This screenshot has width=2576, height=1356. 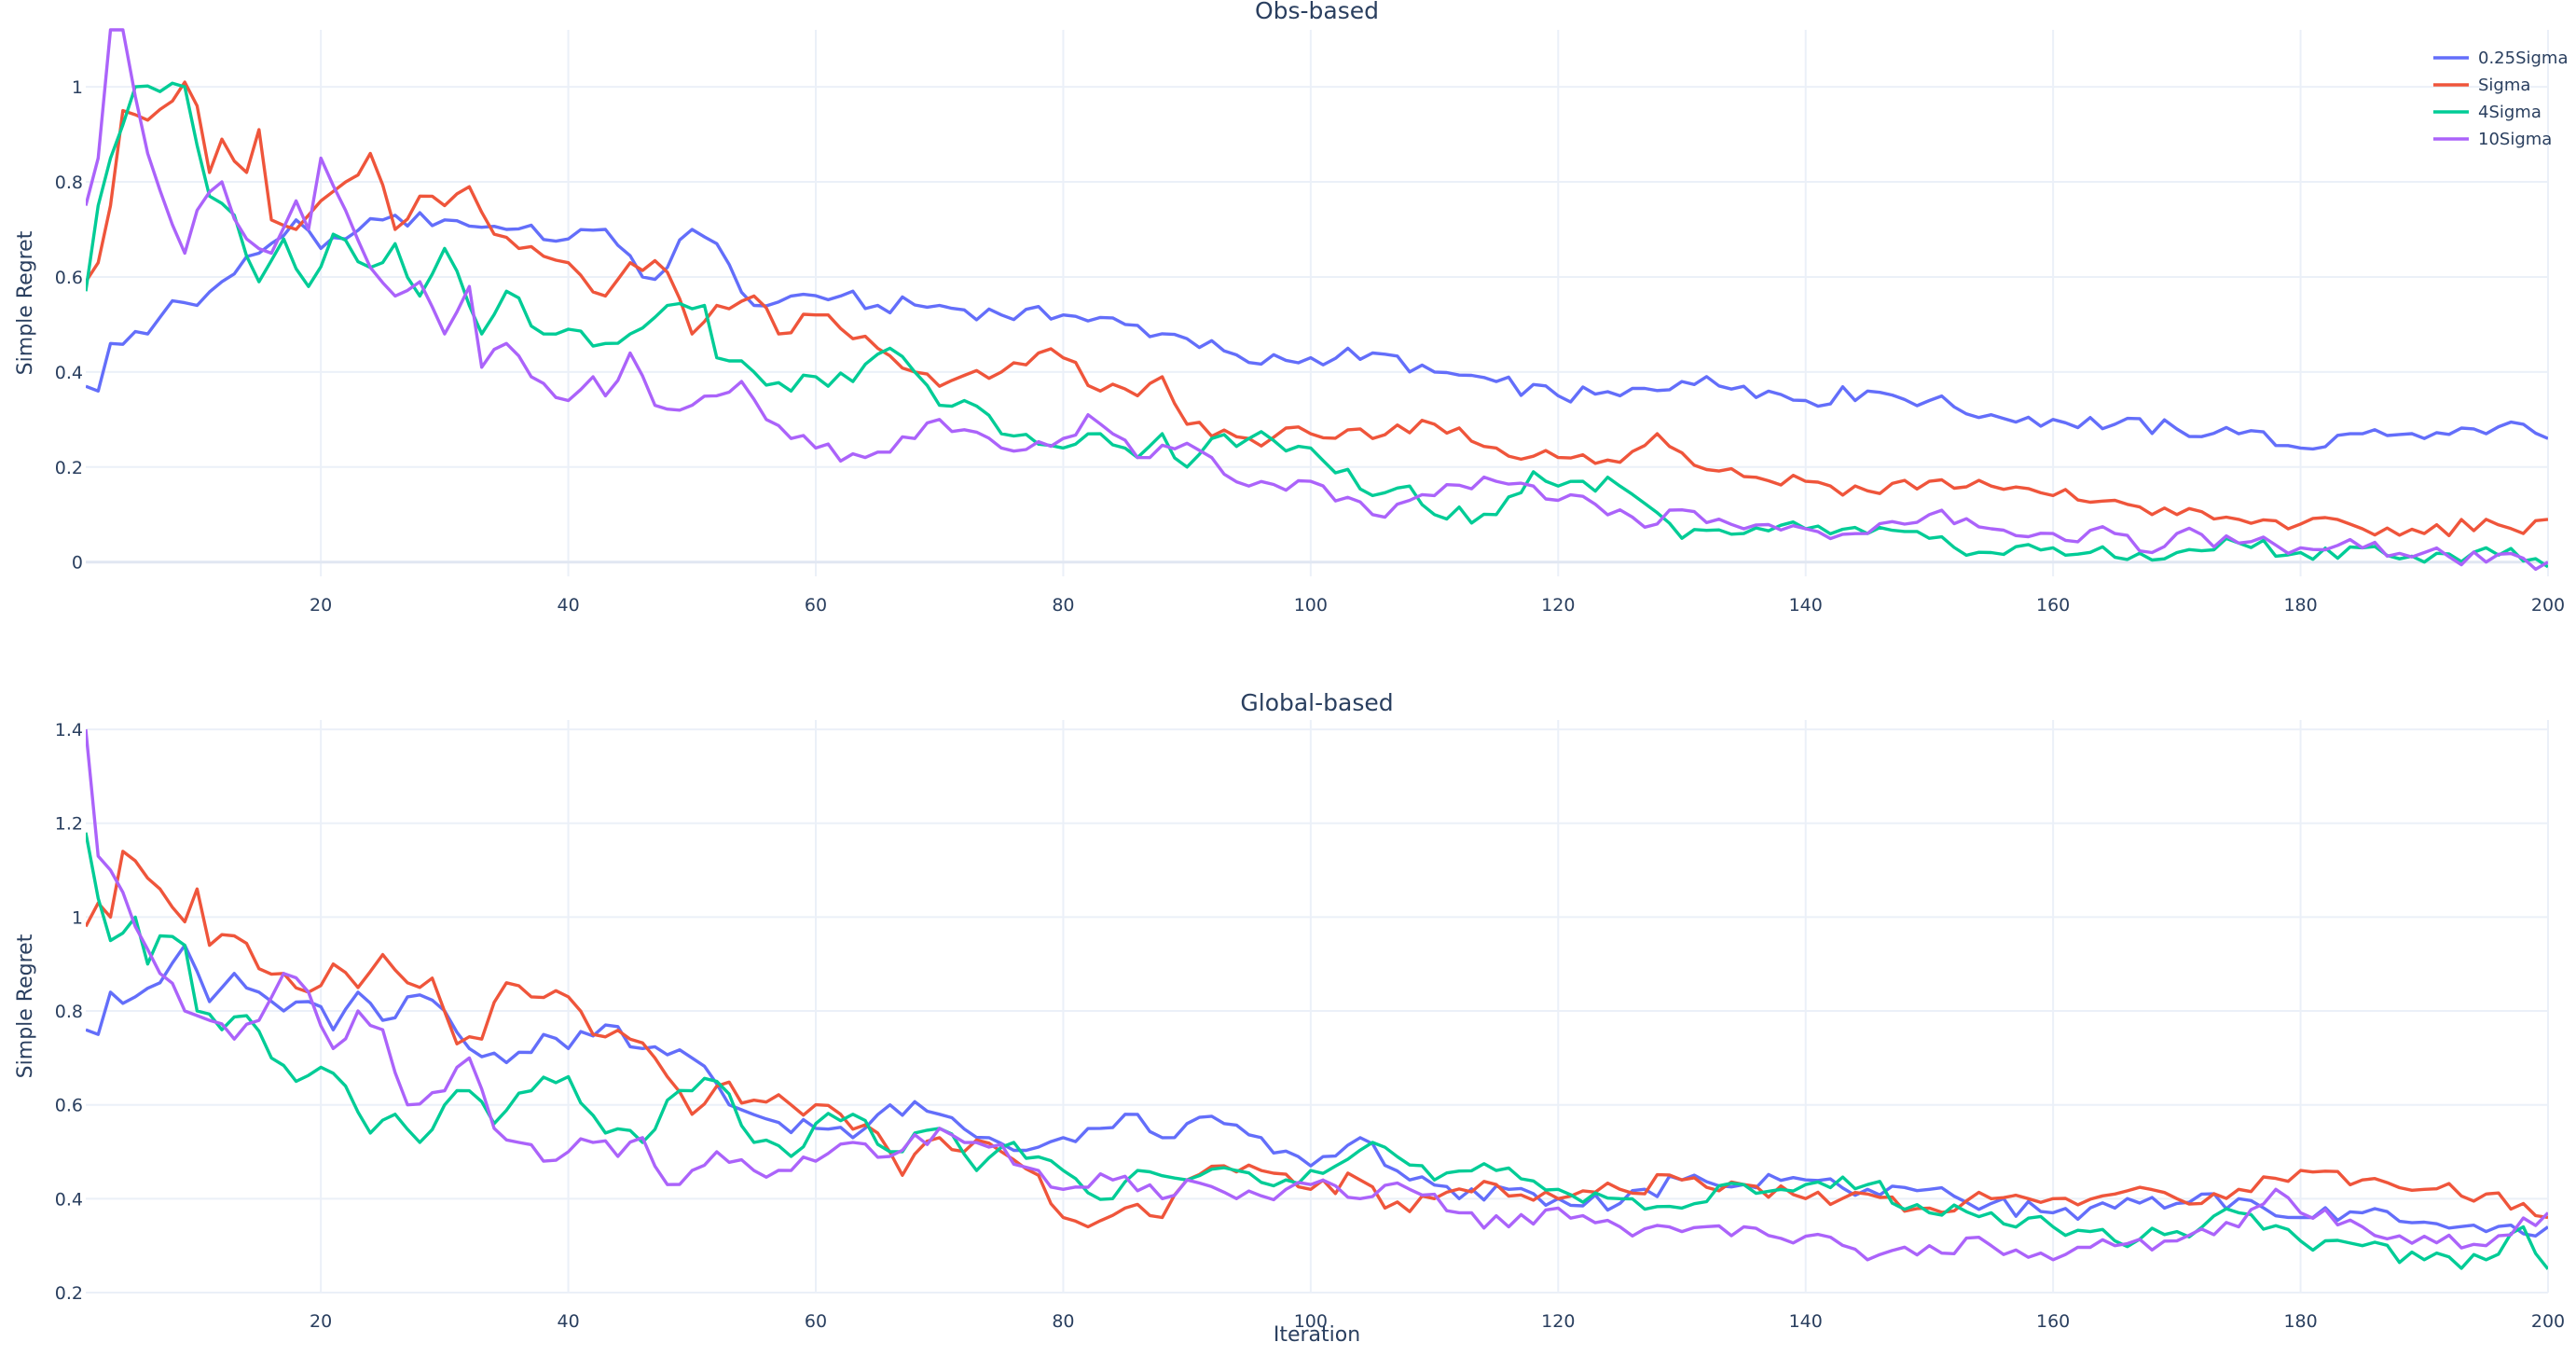 I want to click on x-axis-label: Iteration, so click(x=1317, y=1335).